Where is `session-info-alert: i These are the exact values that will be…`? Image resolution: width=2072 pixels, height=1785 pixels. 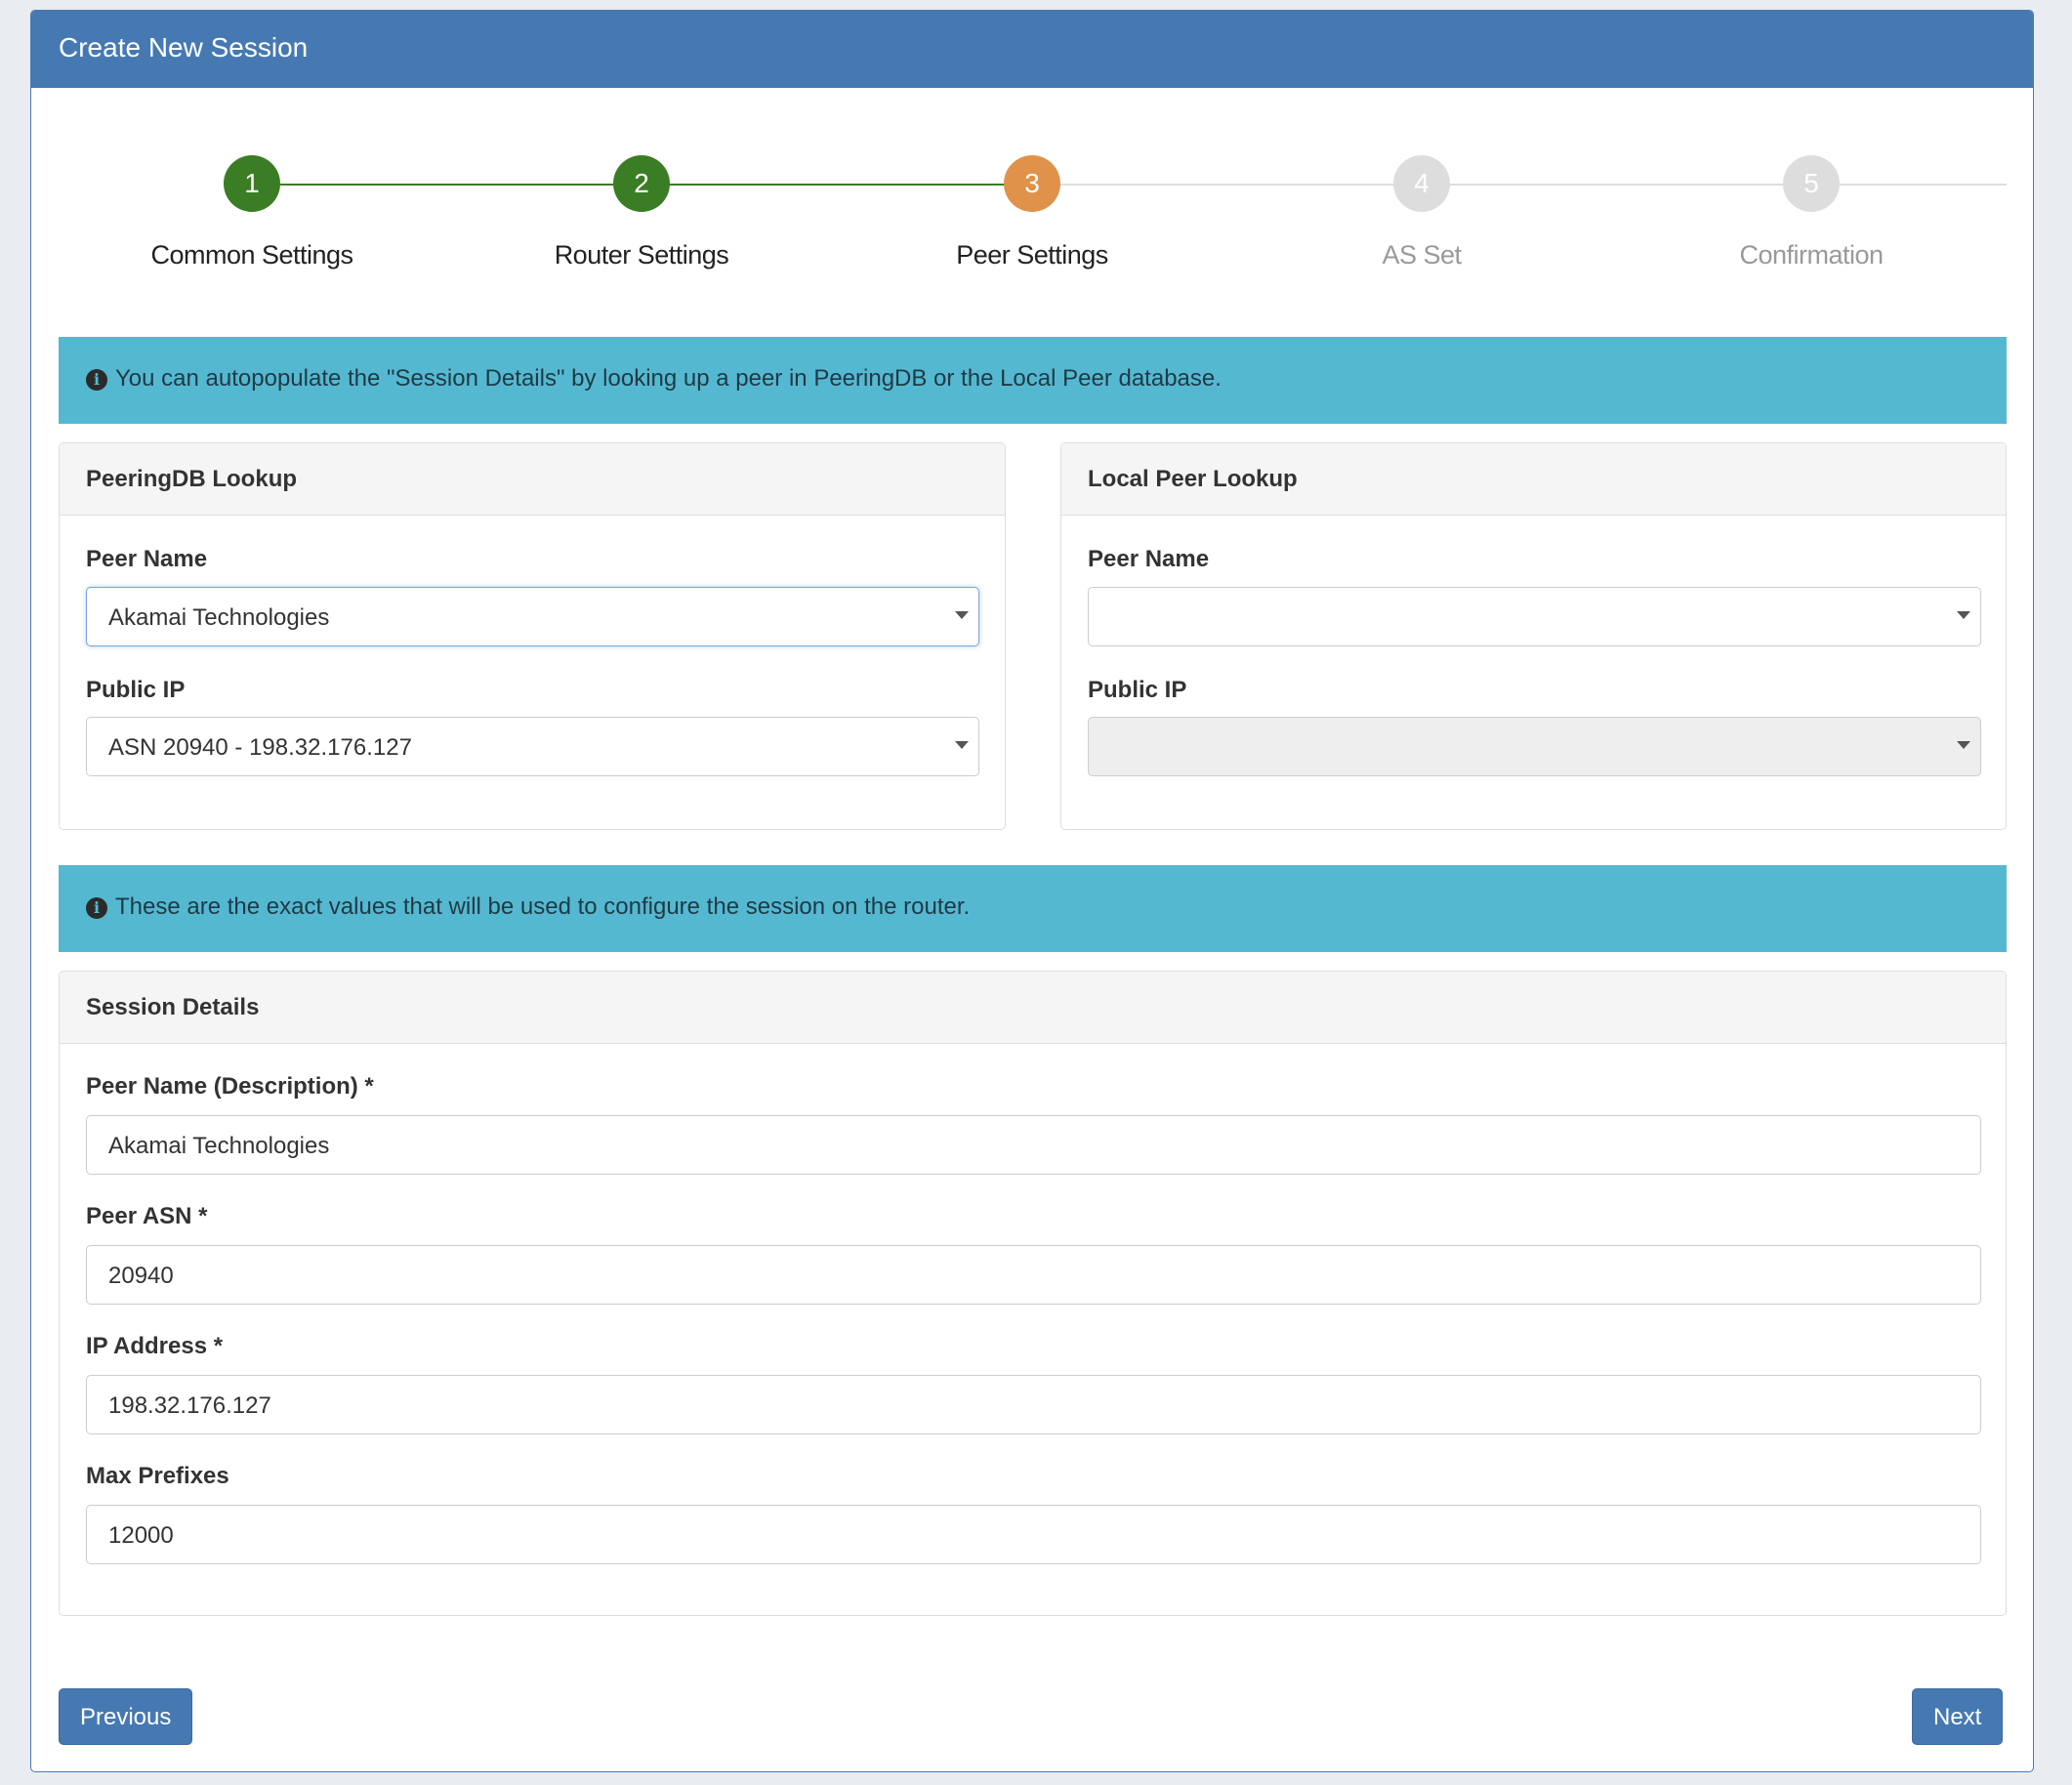
session-info-alert: i These are the exact values that will be… is located at coordinates (1033, 908).